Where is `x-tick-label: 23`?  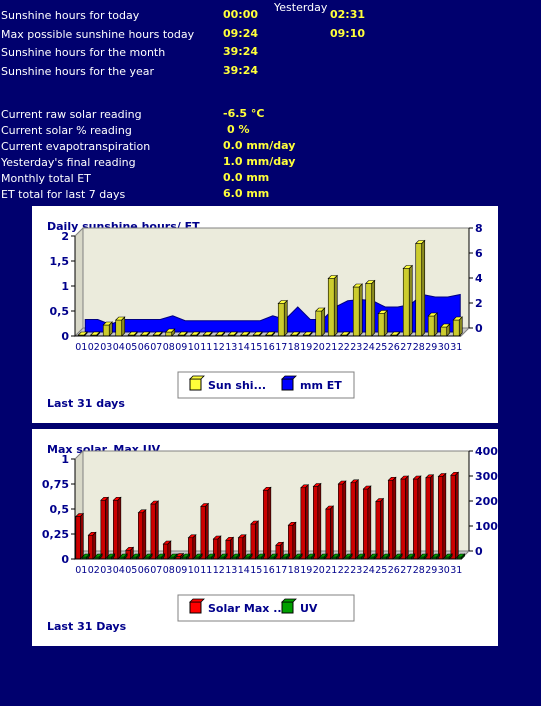
x-tick-label: 23 is located at coordinates (356, 347).